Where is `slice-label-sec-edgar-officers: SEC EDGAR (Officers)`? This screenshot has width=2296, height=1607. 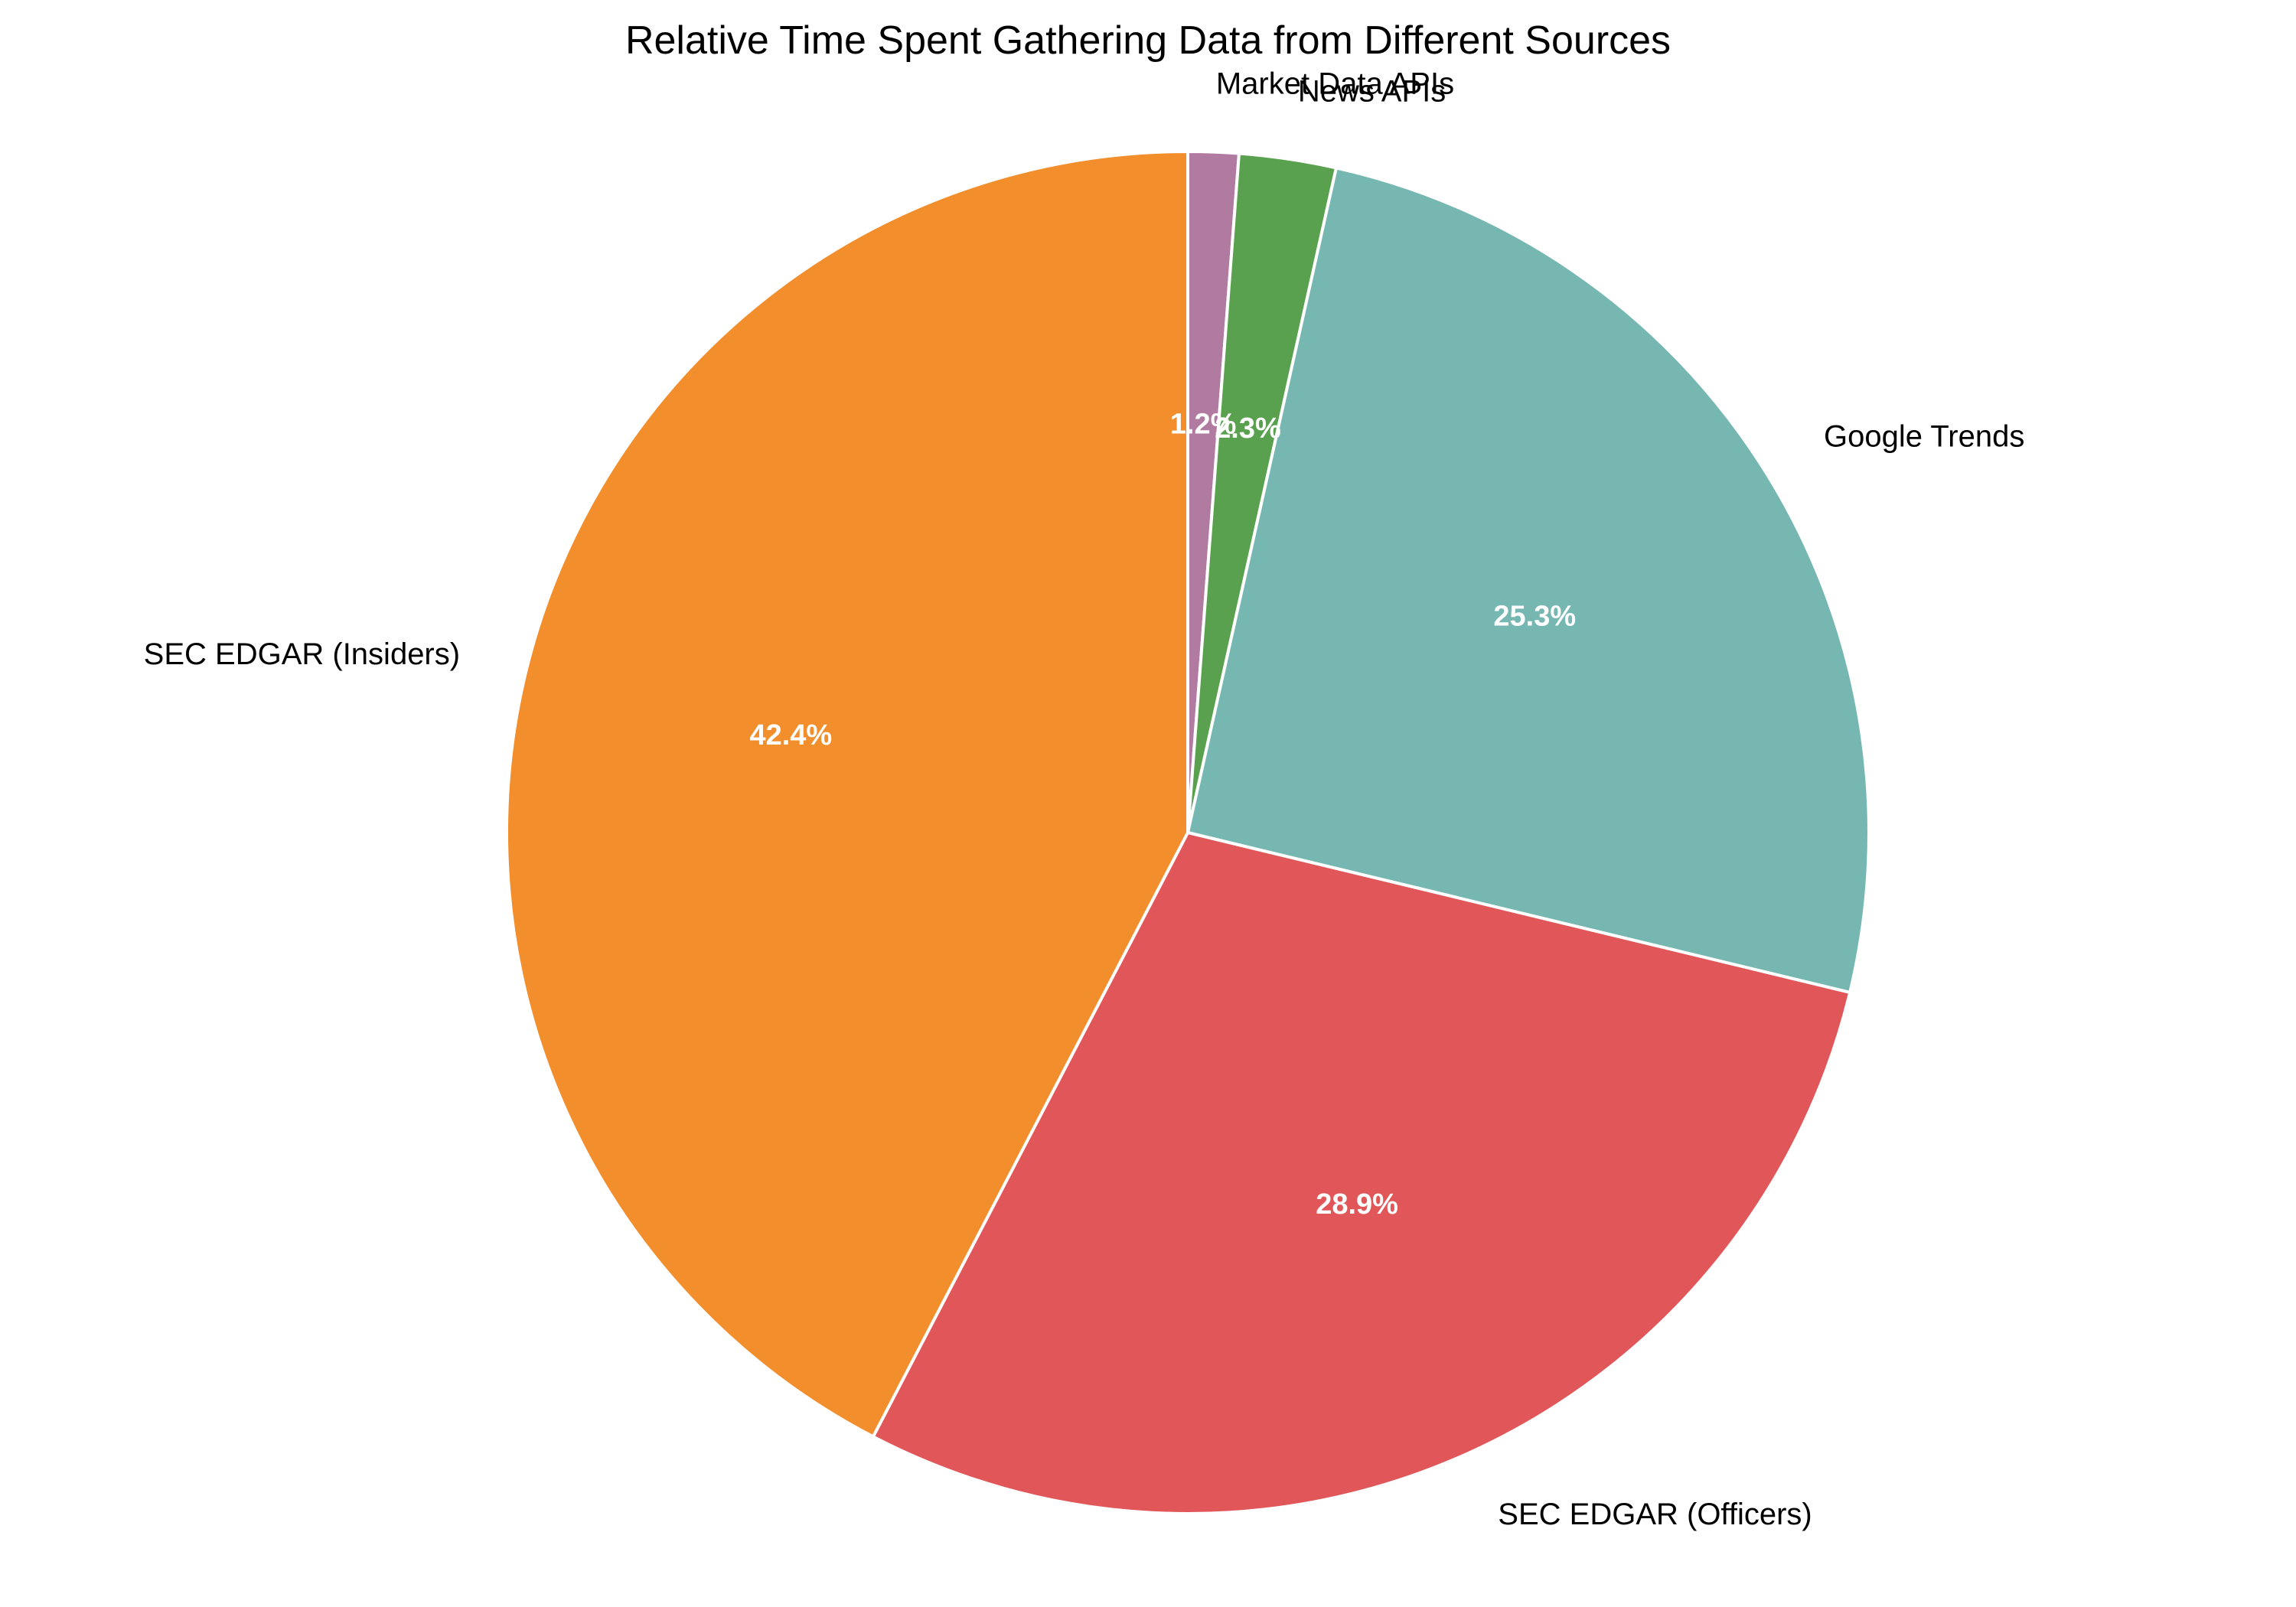
slice-label-sec-edgar-officers: SEC EDGAR (Officers) is located at coordinates (1655, 1514).